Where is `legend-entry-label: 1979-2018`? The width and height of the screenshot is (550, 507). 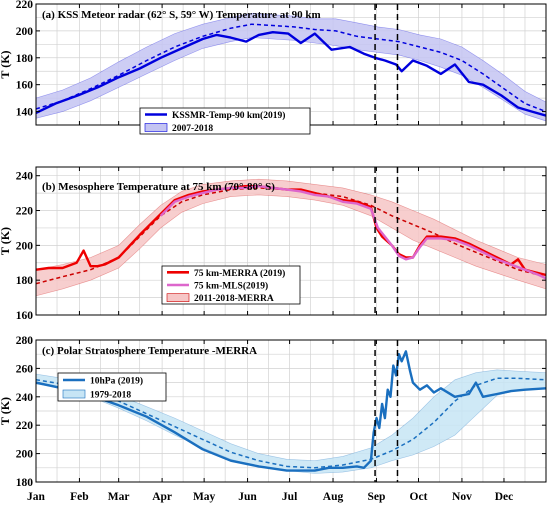 legend-entry-label: 1979-2018 is located at coordinates (110, 396).